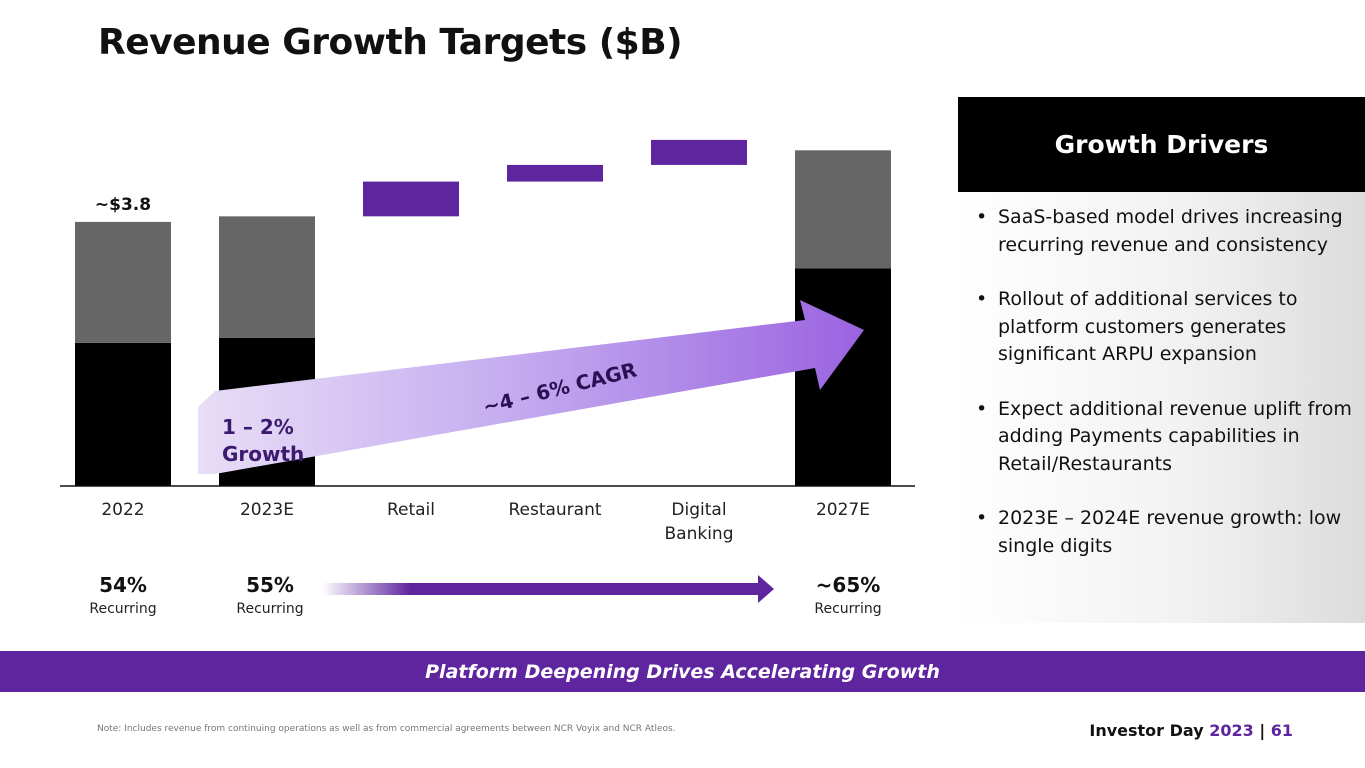  Describe the element at coordinates (123, 282) in the screenshot. I see `bar-other-2022` at that location.